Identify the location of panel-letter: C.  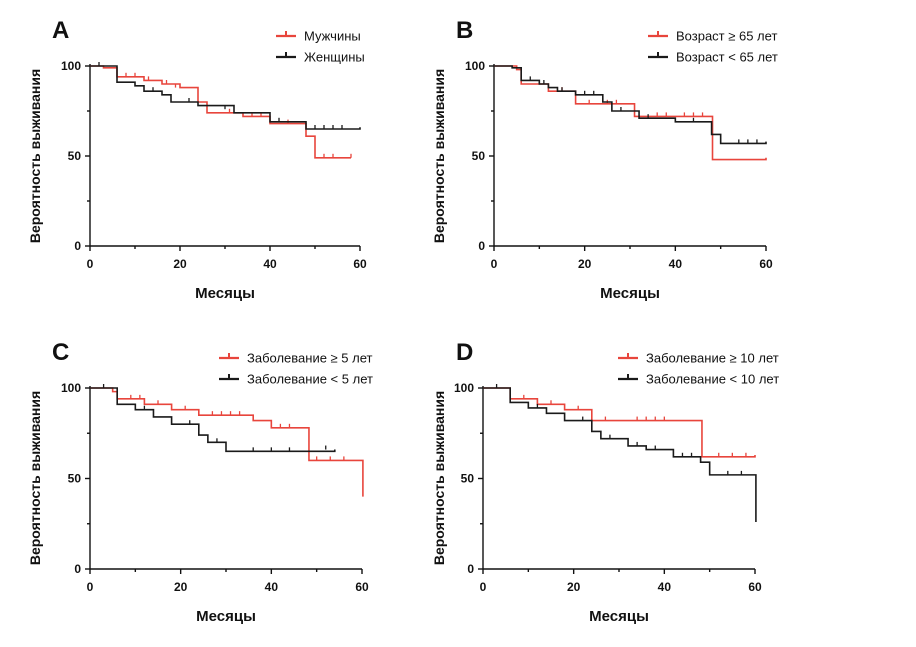
(60, 352).